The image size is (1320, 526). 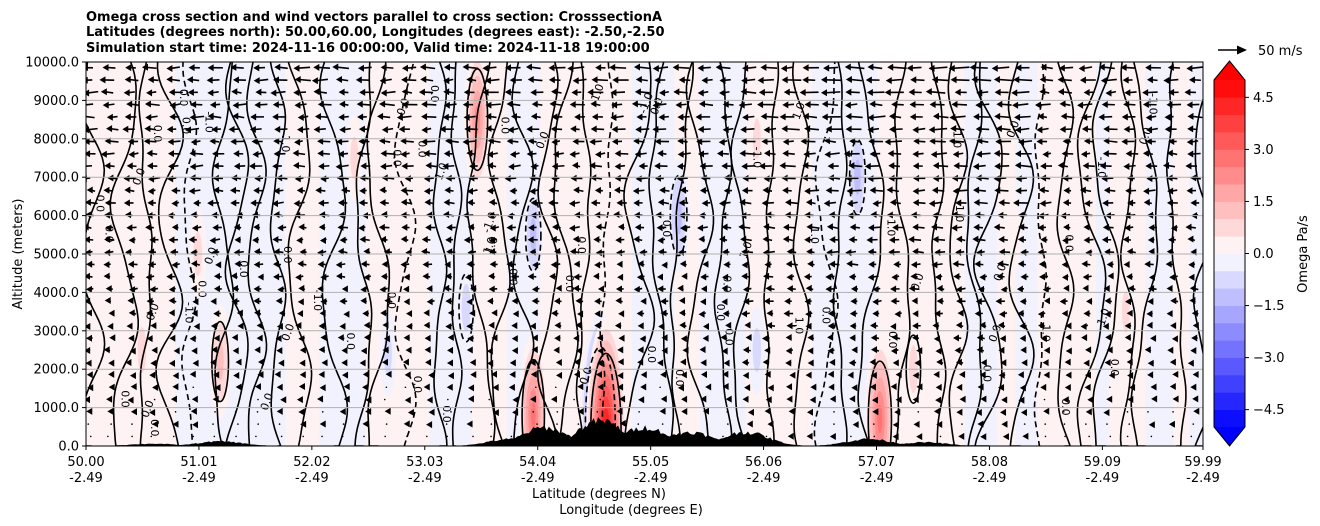 What do you see at coordinates (57, 255) in the screenshot?
I see `y-tick-label: 5000.0` at bounding box center [57, 255].